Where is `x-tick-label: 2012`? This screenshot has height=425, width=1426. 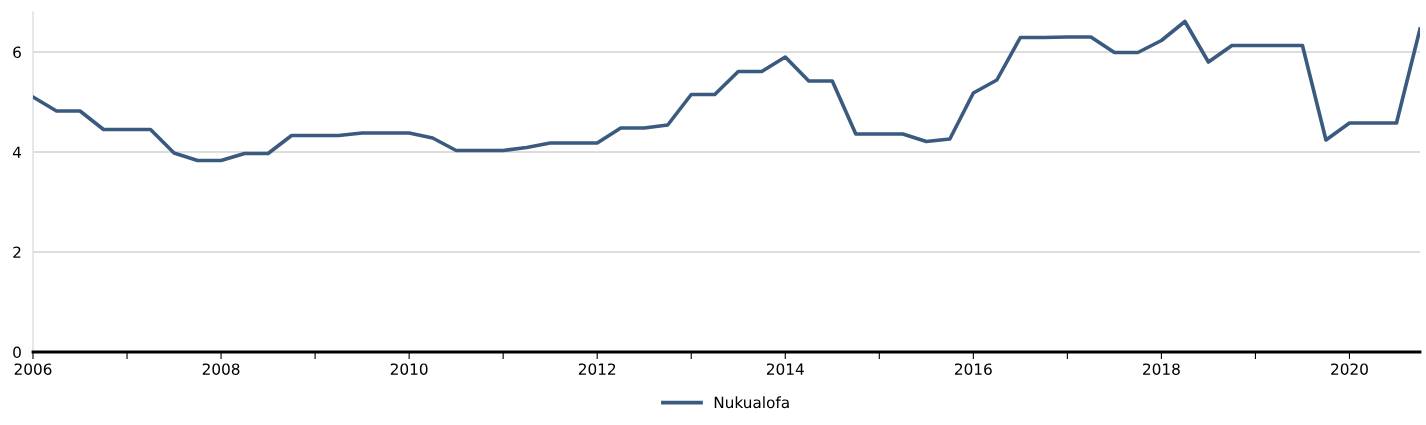
x-tick-label: 2012 is located at coordinates (597, 369).